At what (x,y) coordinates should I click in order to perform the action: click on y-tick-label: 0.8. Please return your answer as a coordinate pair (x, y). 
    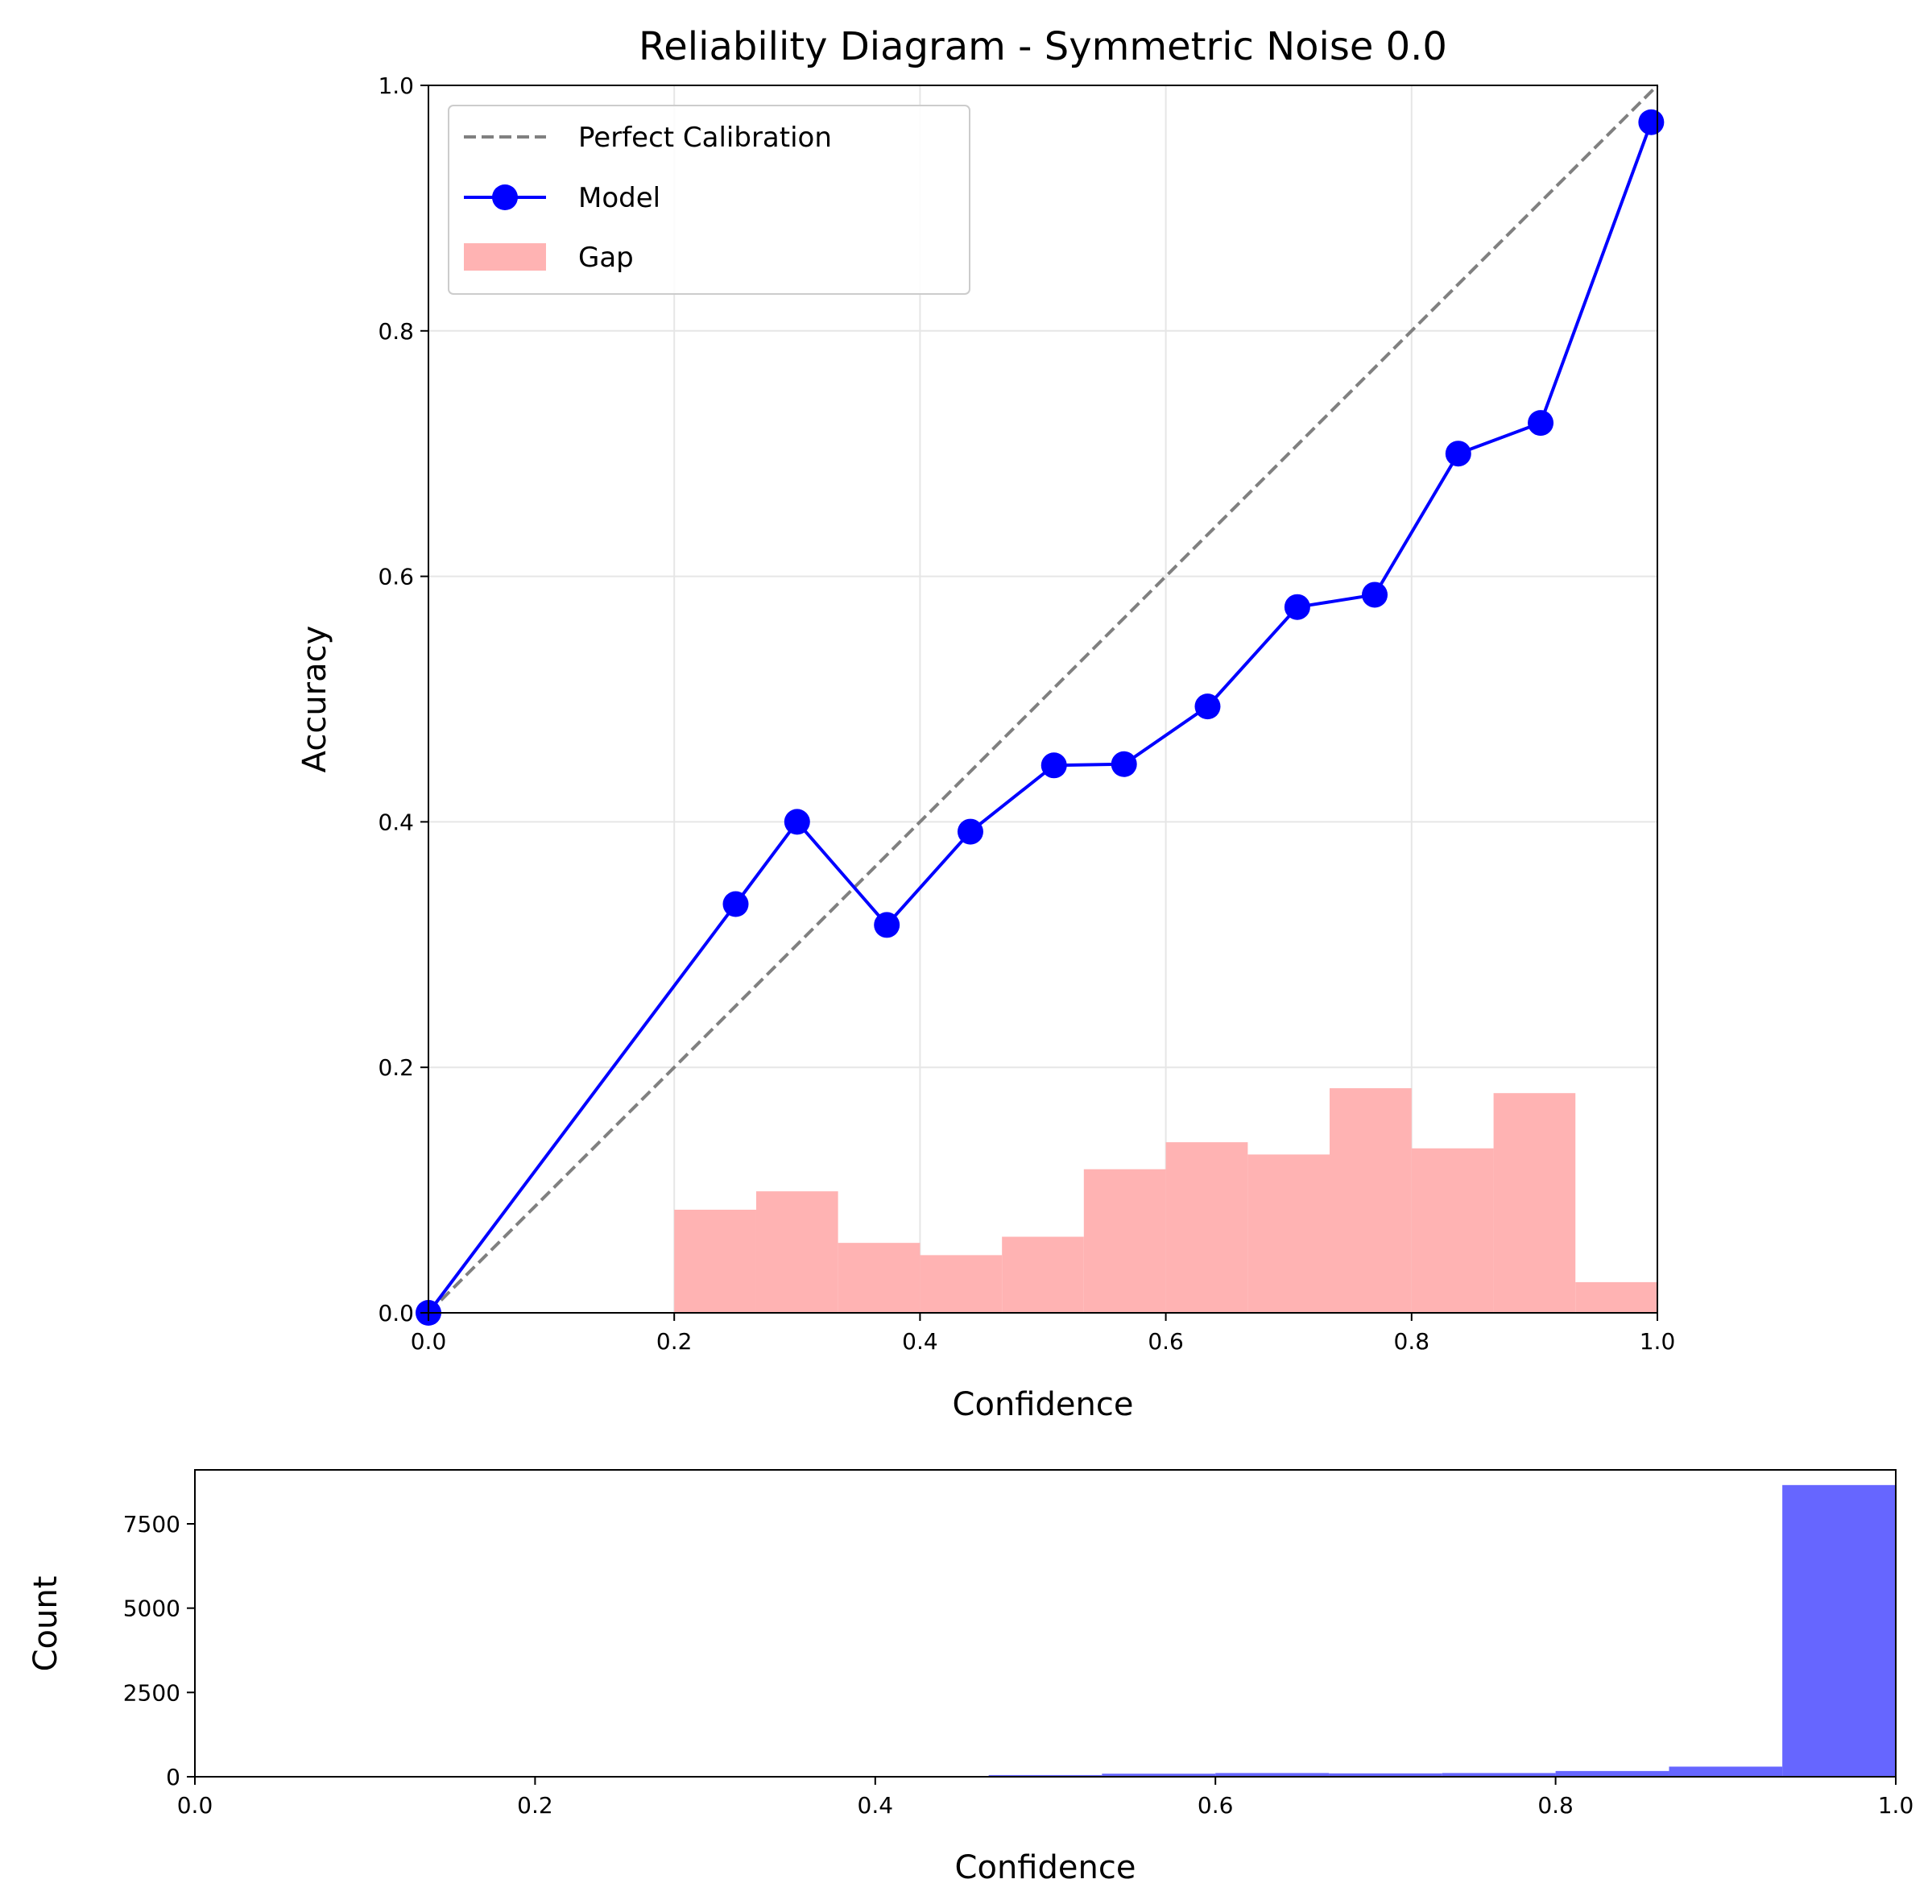
    Looking at the image, I should click on (396, 331).